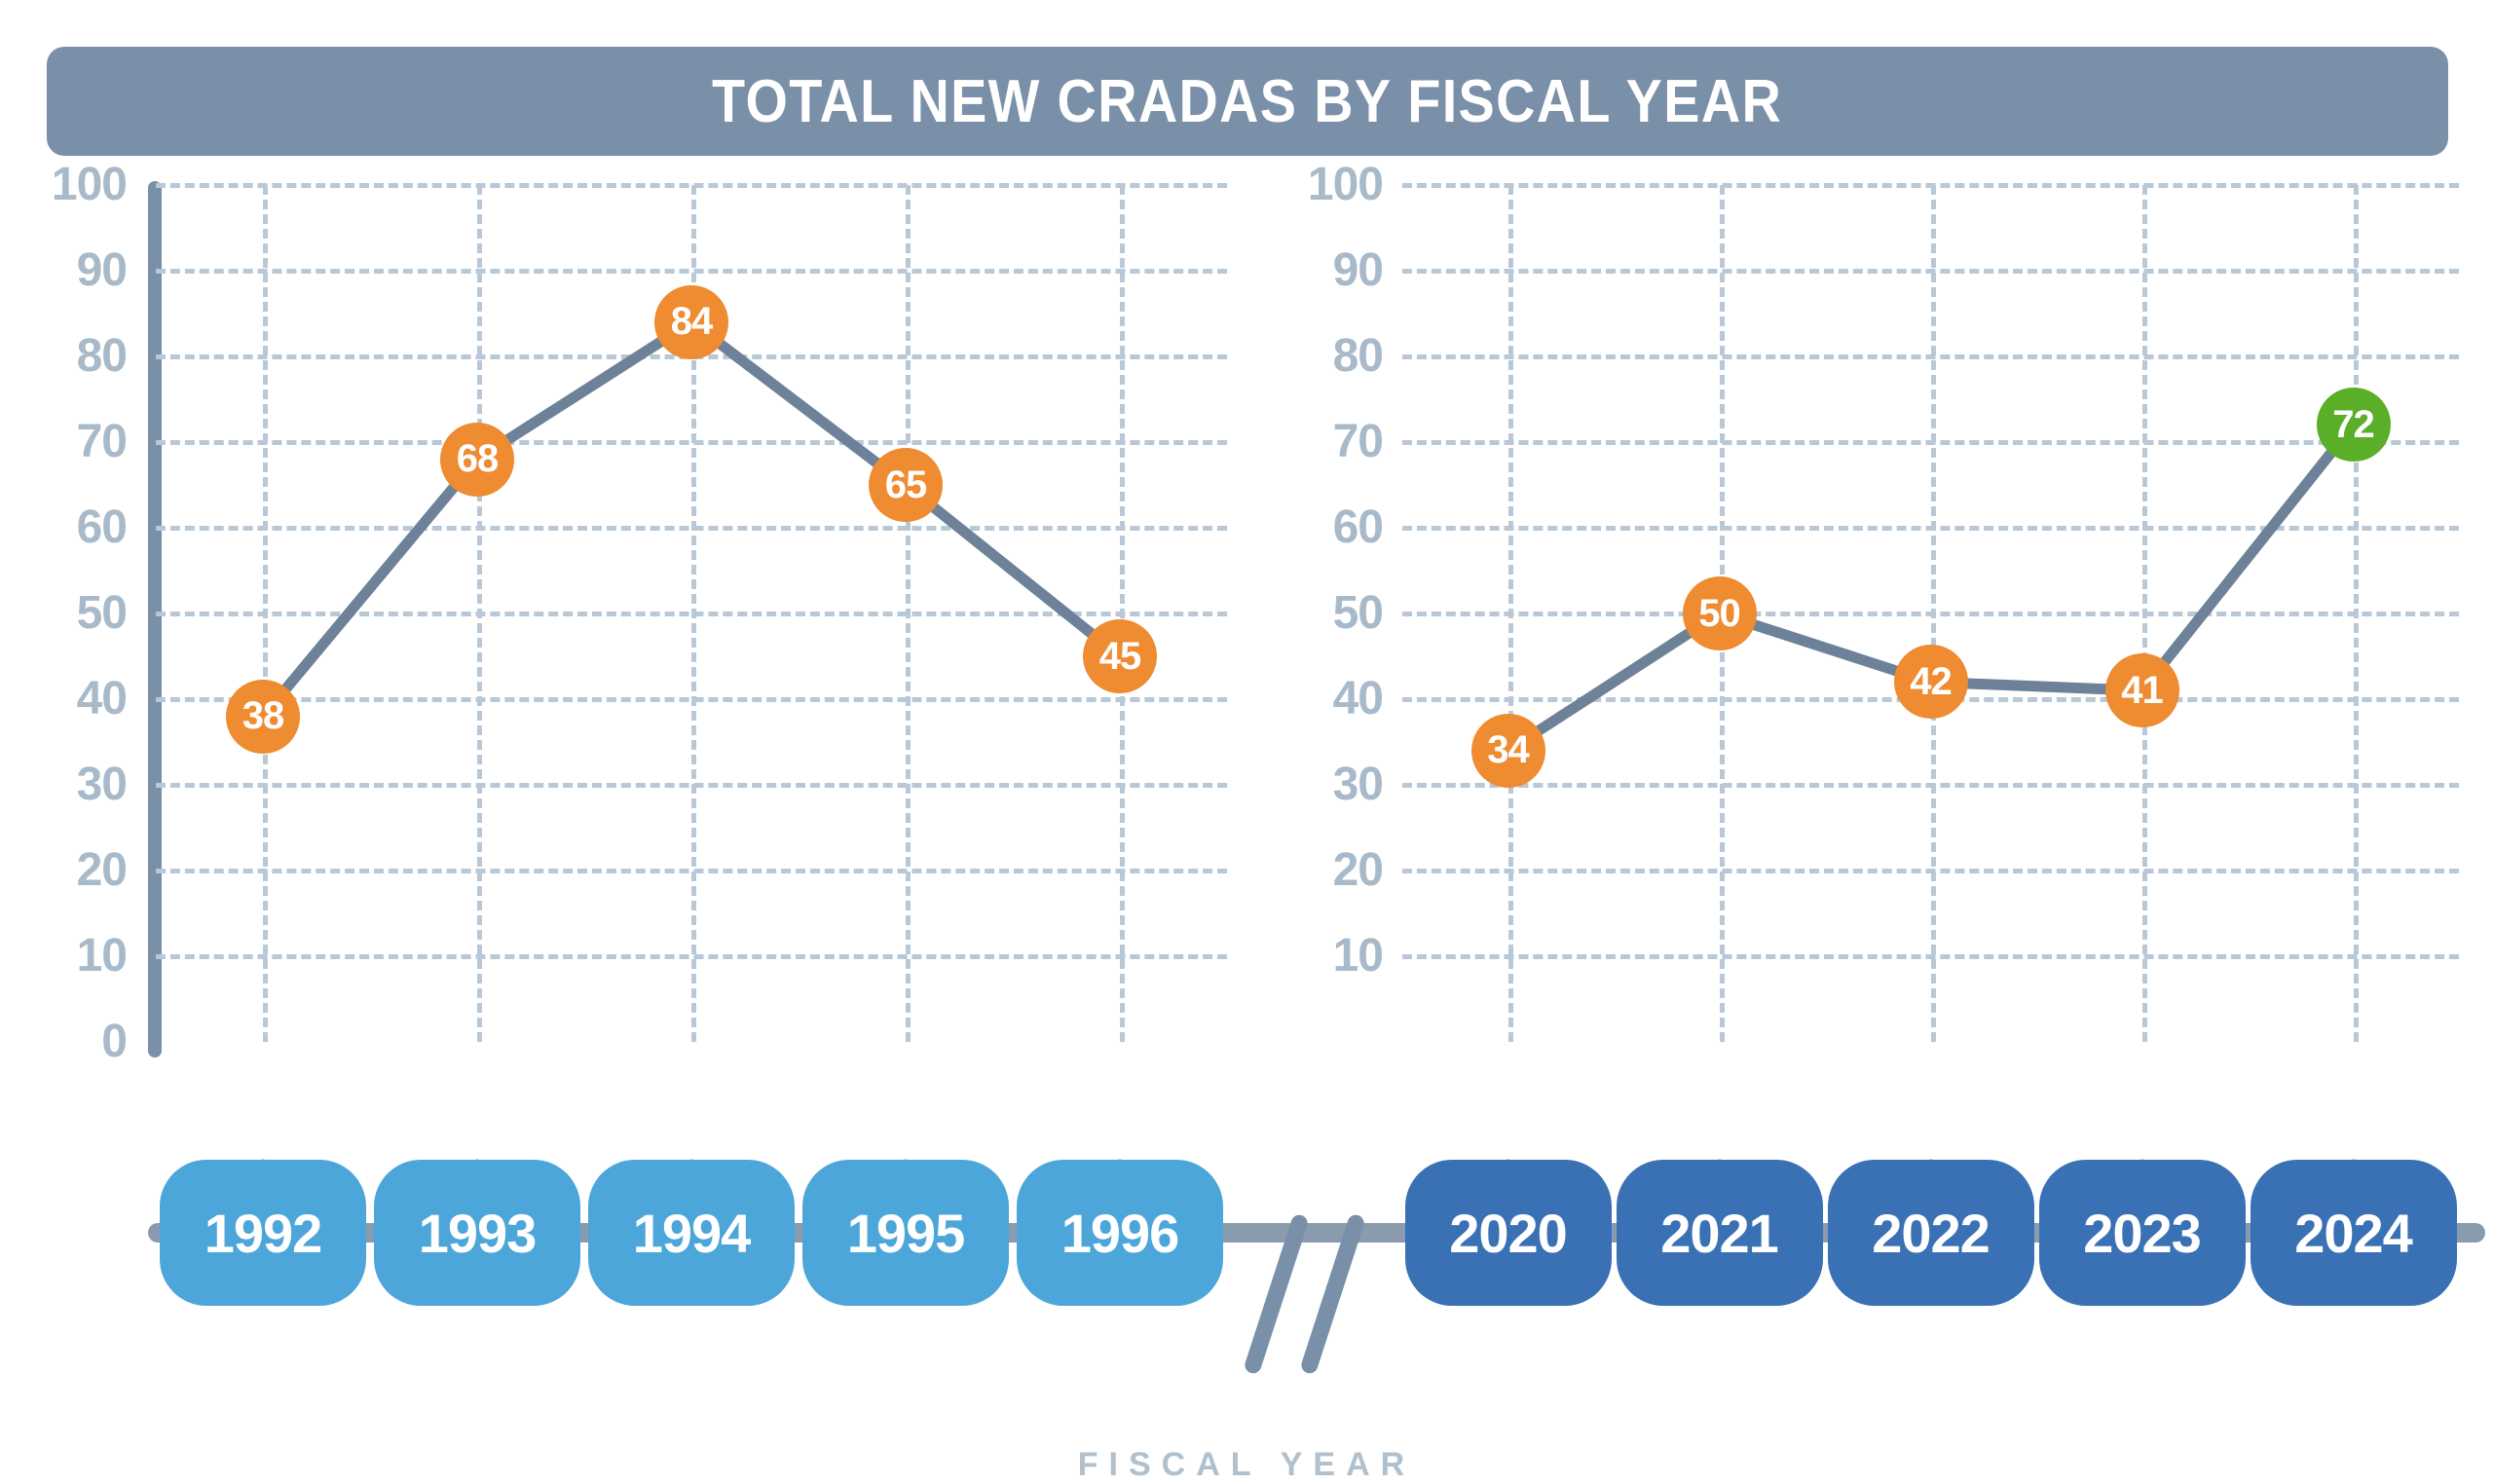 This screenshot has width=2493, height=1484. Describe the element at coordinates (1120, 1233) in the screenshot. I see `x-axis-year-pill: 1996` at that location.